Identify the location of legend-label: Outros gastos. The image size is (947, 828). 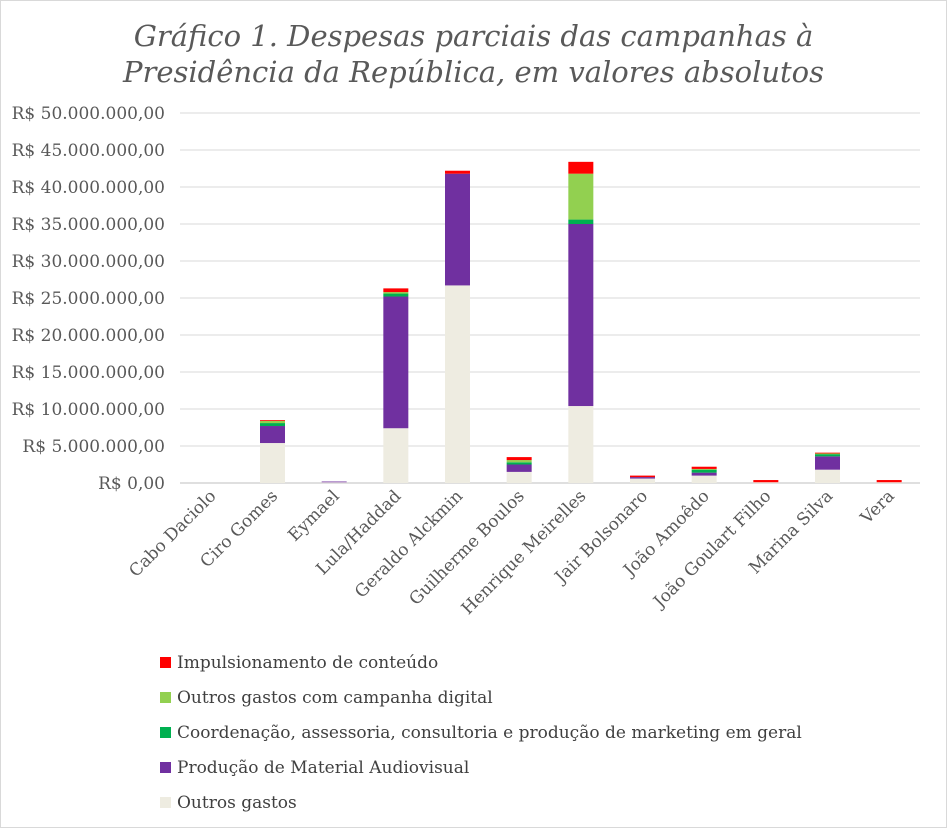
(237, 802).